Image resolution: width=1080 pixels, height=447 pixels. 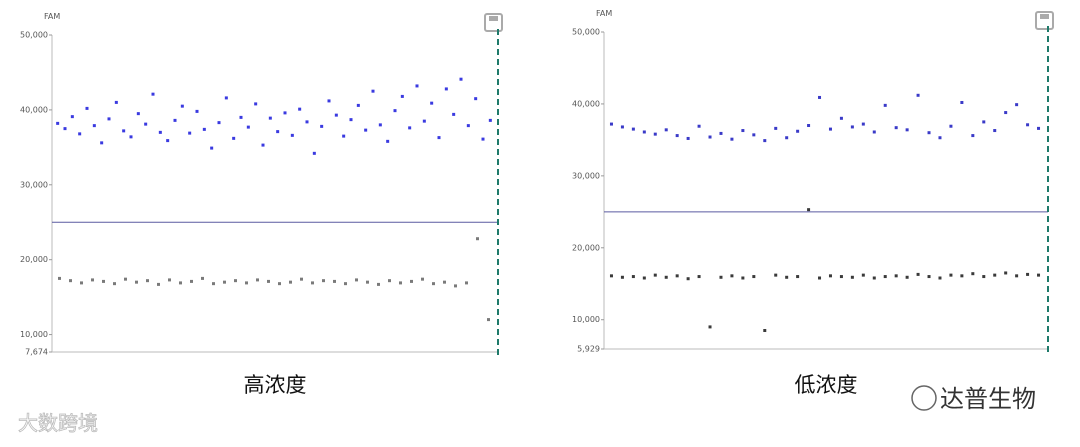 What do you see at coordinates (826, 385) in the screenshot?
I see `chart-caption: 低浓度` at bounding box center [826, 385].